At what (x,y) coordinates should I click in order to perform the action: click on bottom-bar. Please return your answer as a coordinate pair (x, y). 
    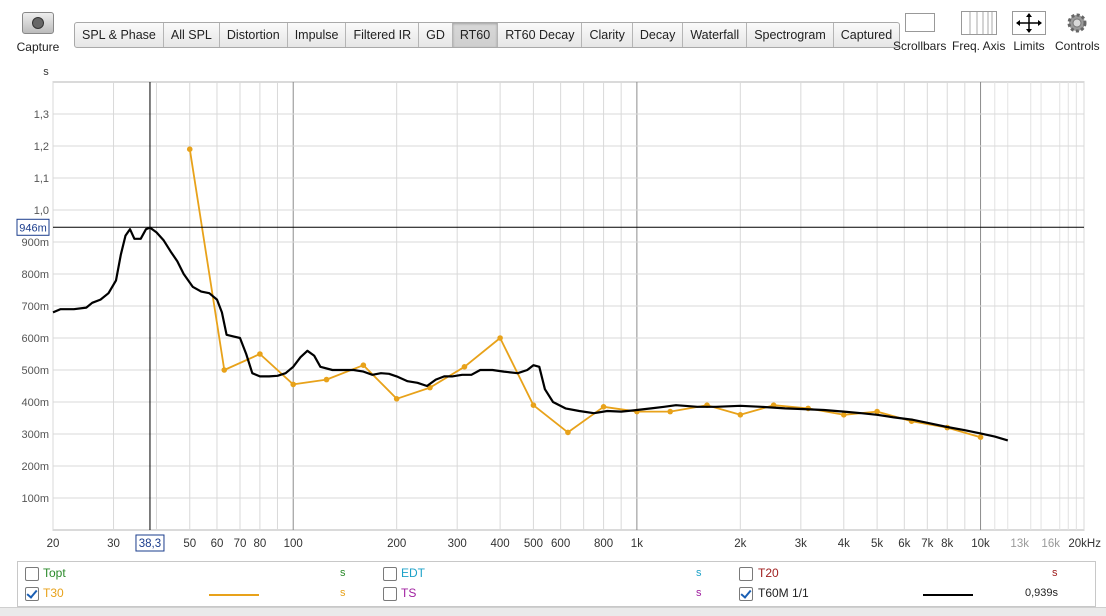
    Looking at the image, I should click on (553, 611).